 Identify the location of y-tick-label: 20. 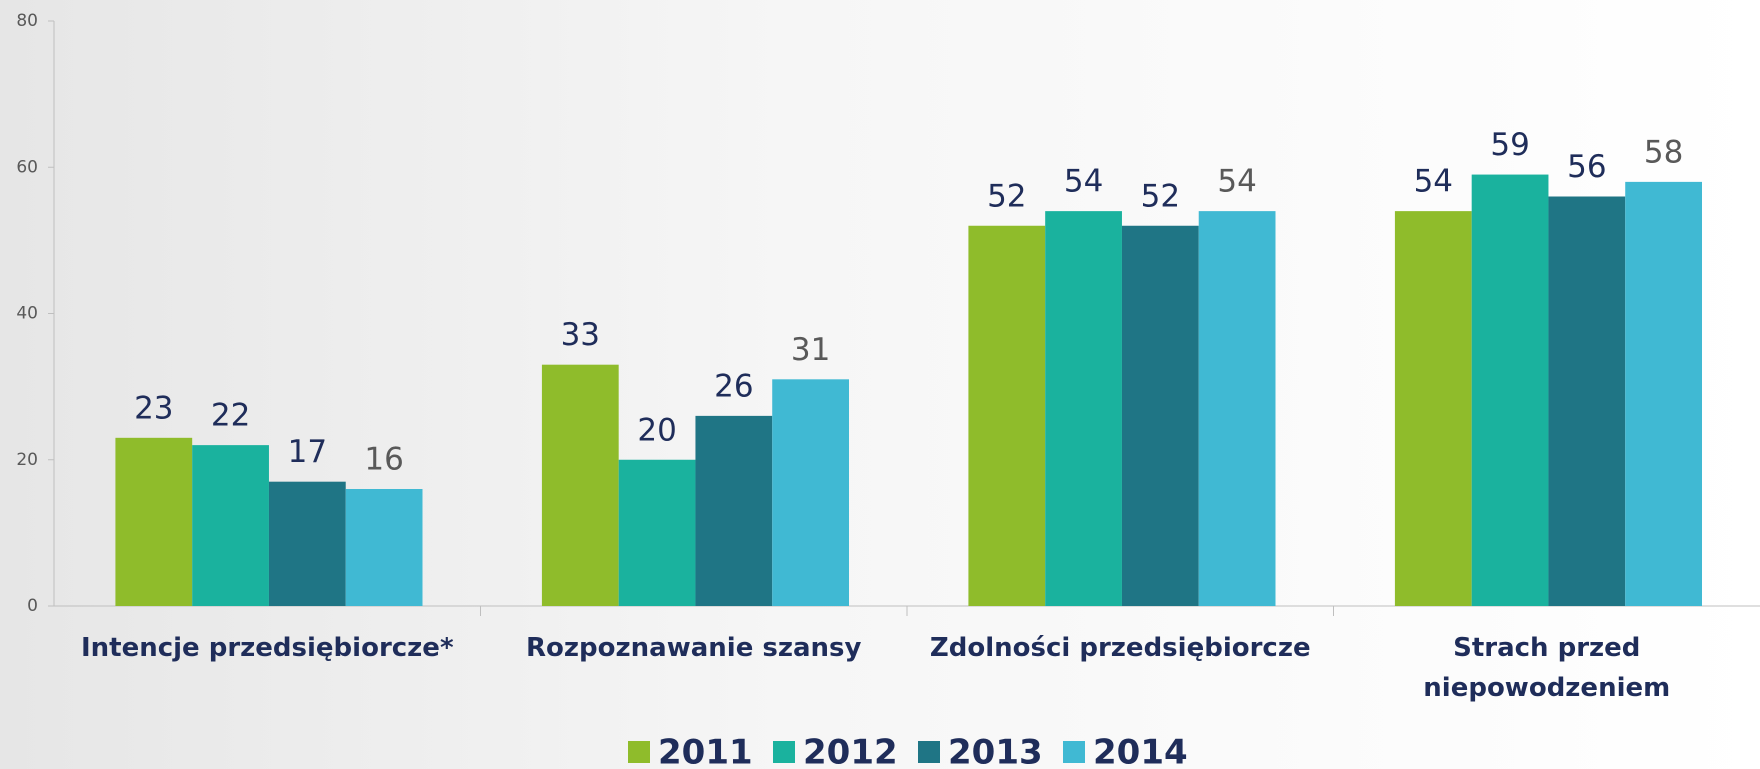
(27, 460).